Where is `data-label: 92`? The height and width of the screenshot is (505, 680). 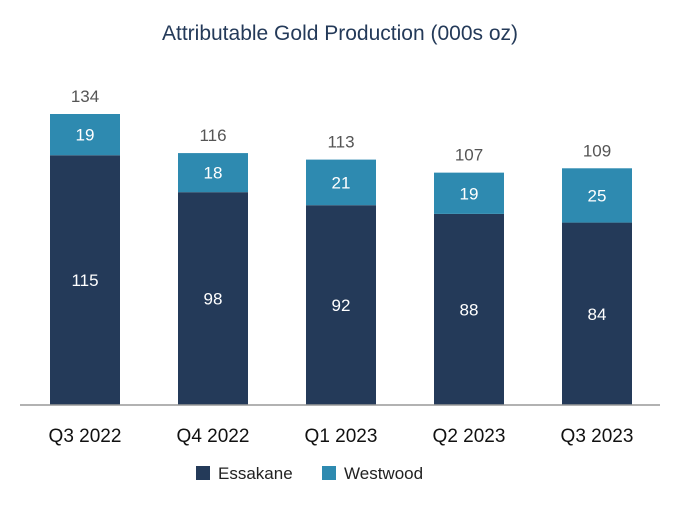 data-label: 92 is located at coordinates (341, 305).